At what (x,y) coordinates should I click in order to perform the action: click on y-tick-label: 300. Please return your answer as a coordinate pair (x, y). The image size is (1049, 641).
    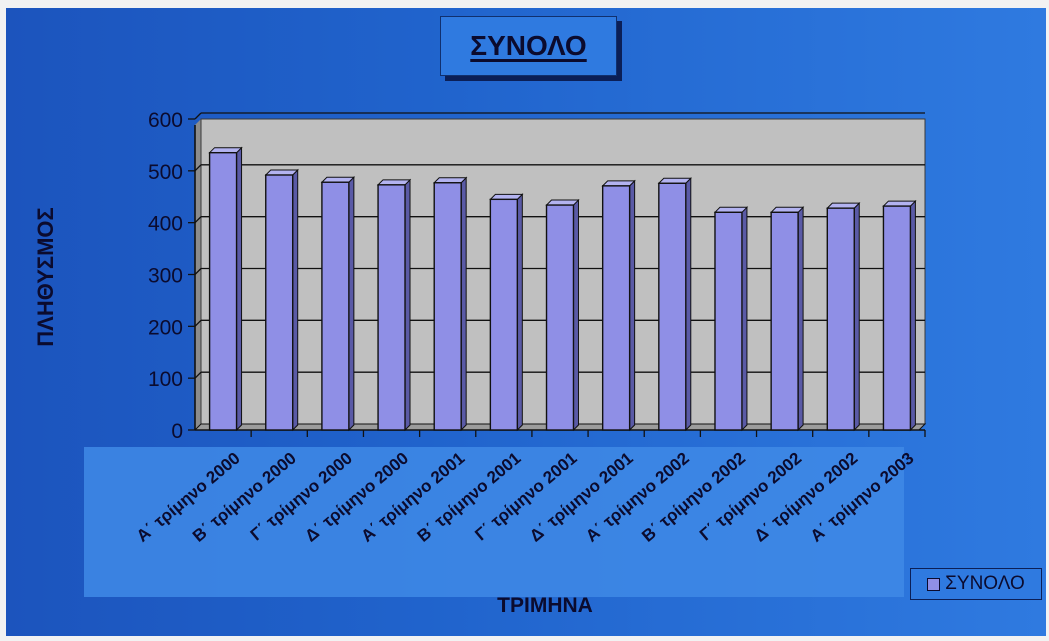
    Looking at the image, I should click on (165, 276).